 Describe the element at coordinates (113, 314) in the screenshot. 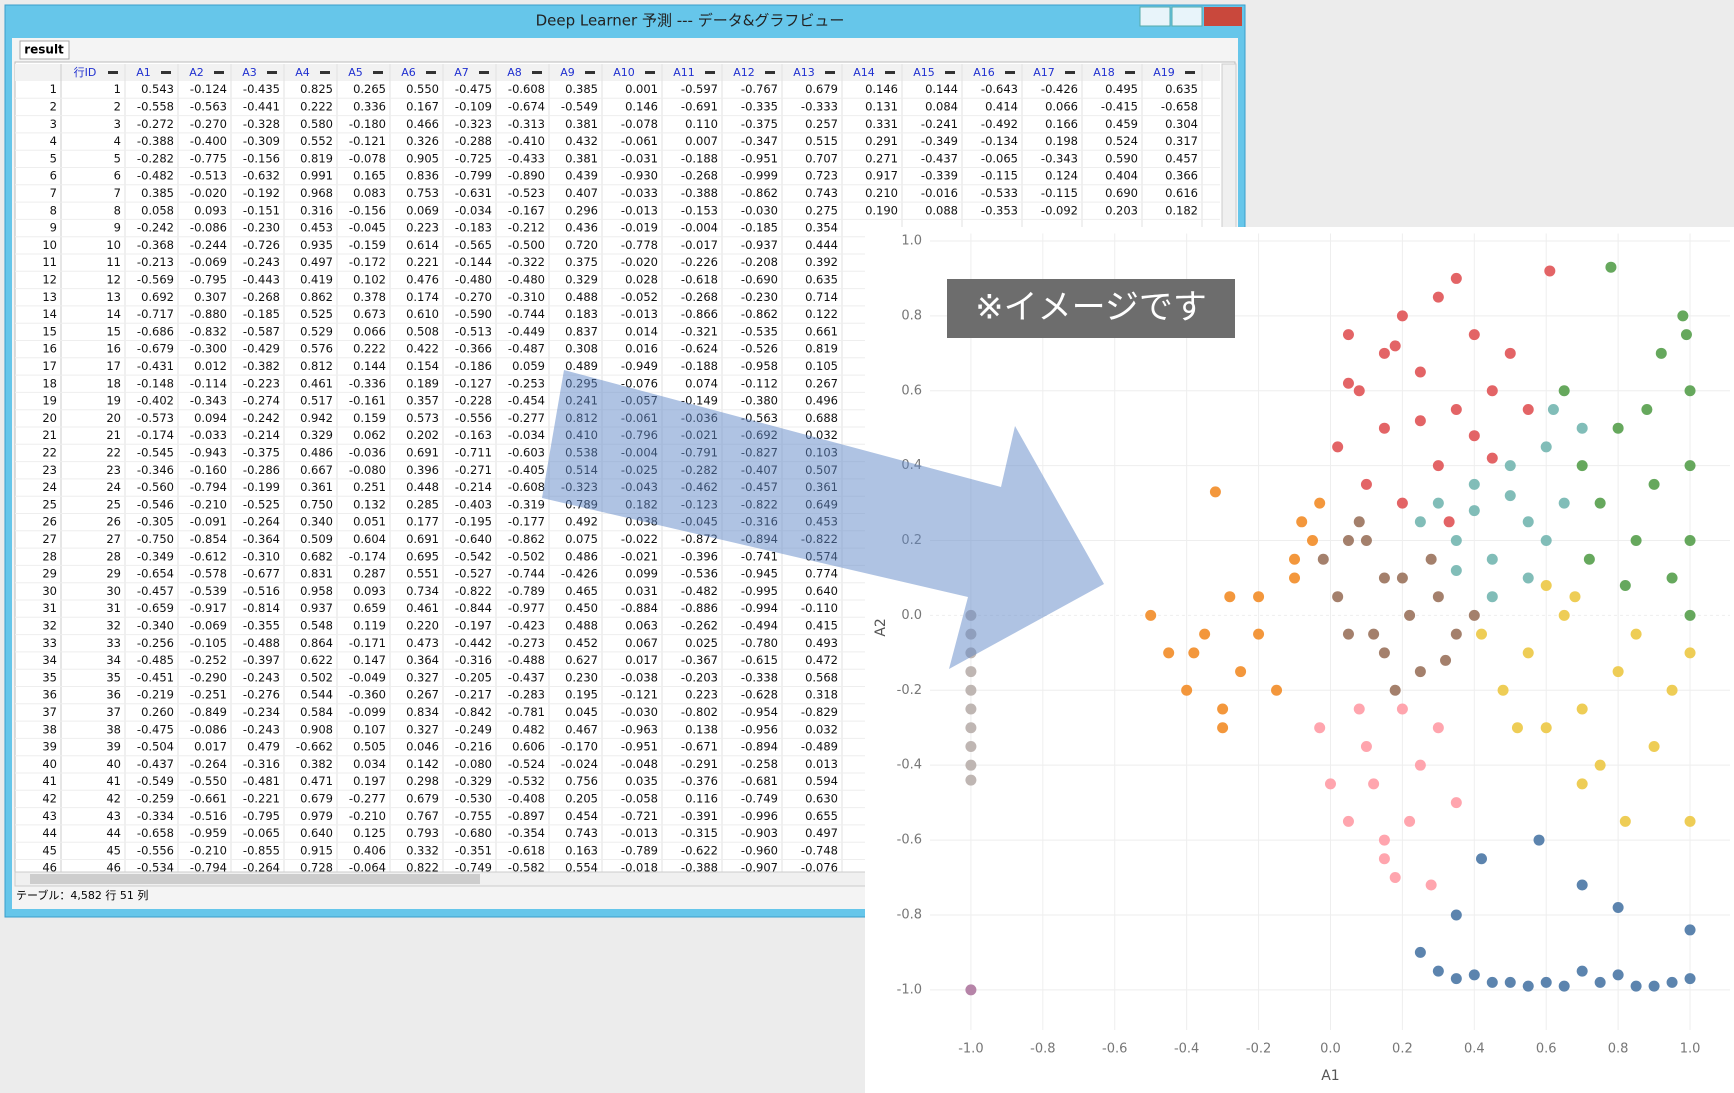

I see `table-cell: 14` at that location.